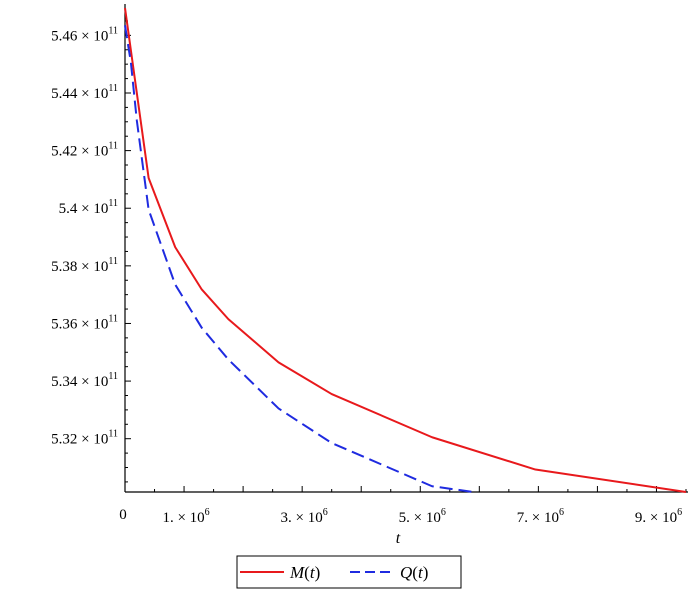  What do you see at coordinates (398, 538) in the screenshot?
I see `x-axis-title: t` at bounding box center [398, 538].